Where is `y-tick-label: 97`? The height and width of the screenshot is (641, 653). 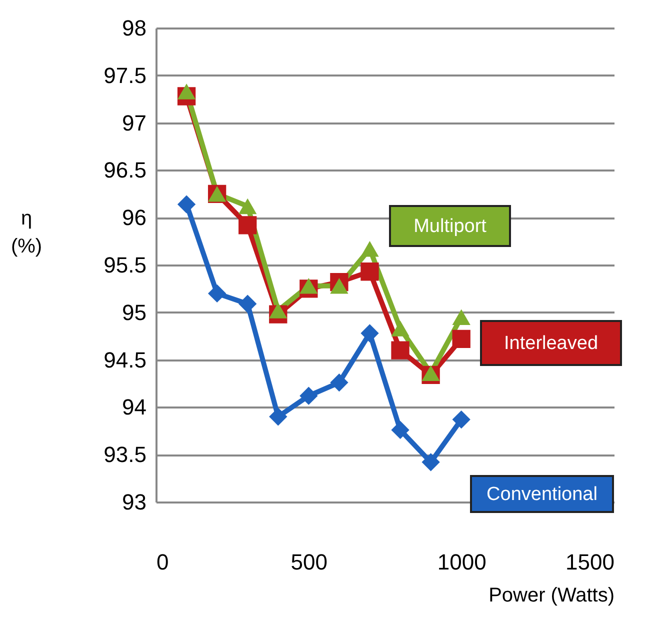 y-tick-label: 97 is located at coordinates (134, 123).